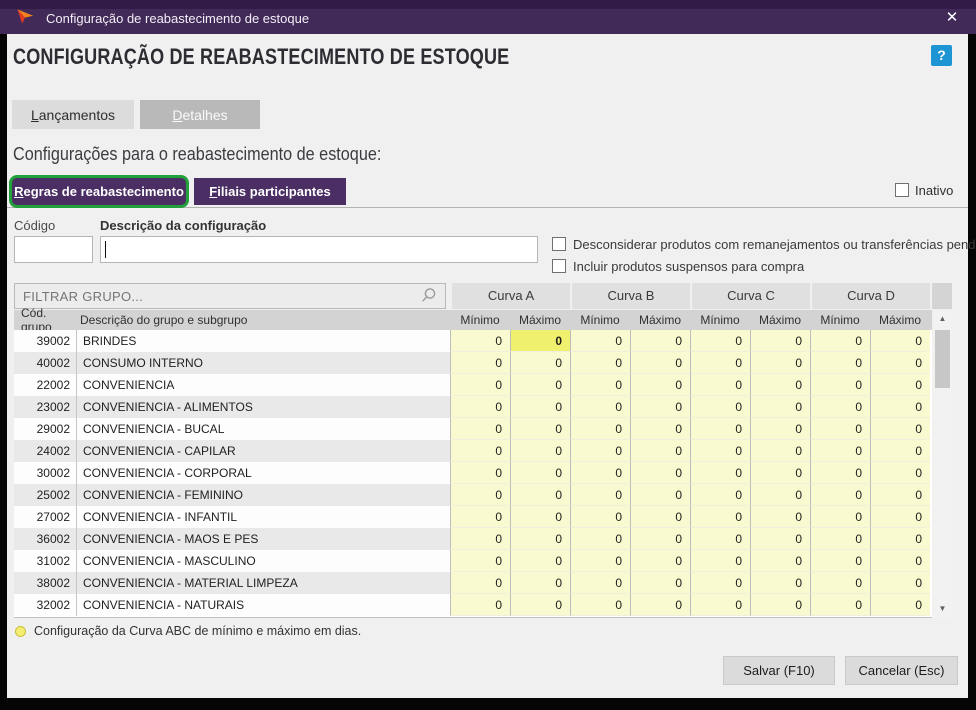 This screenshot has height=710, width=976. What do you see at coordinates (901, 670) in the screenshot?
I see `cancel-button: Cancelar (Esc)` at bounding box center [901, 670].